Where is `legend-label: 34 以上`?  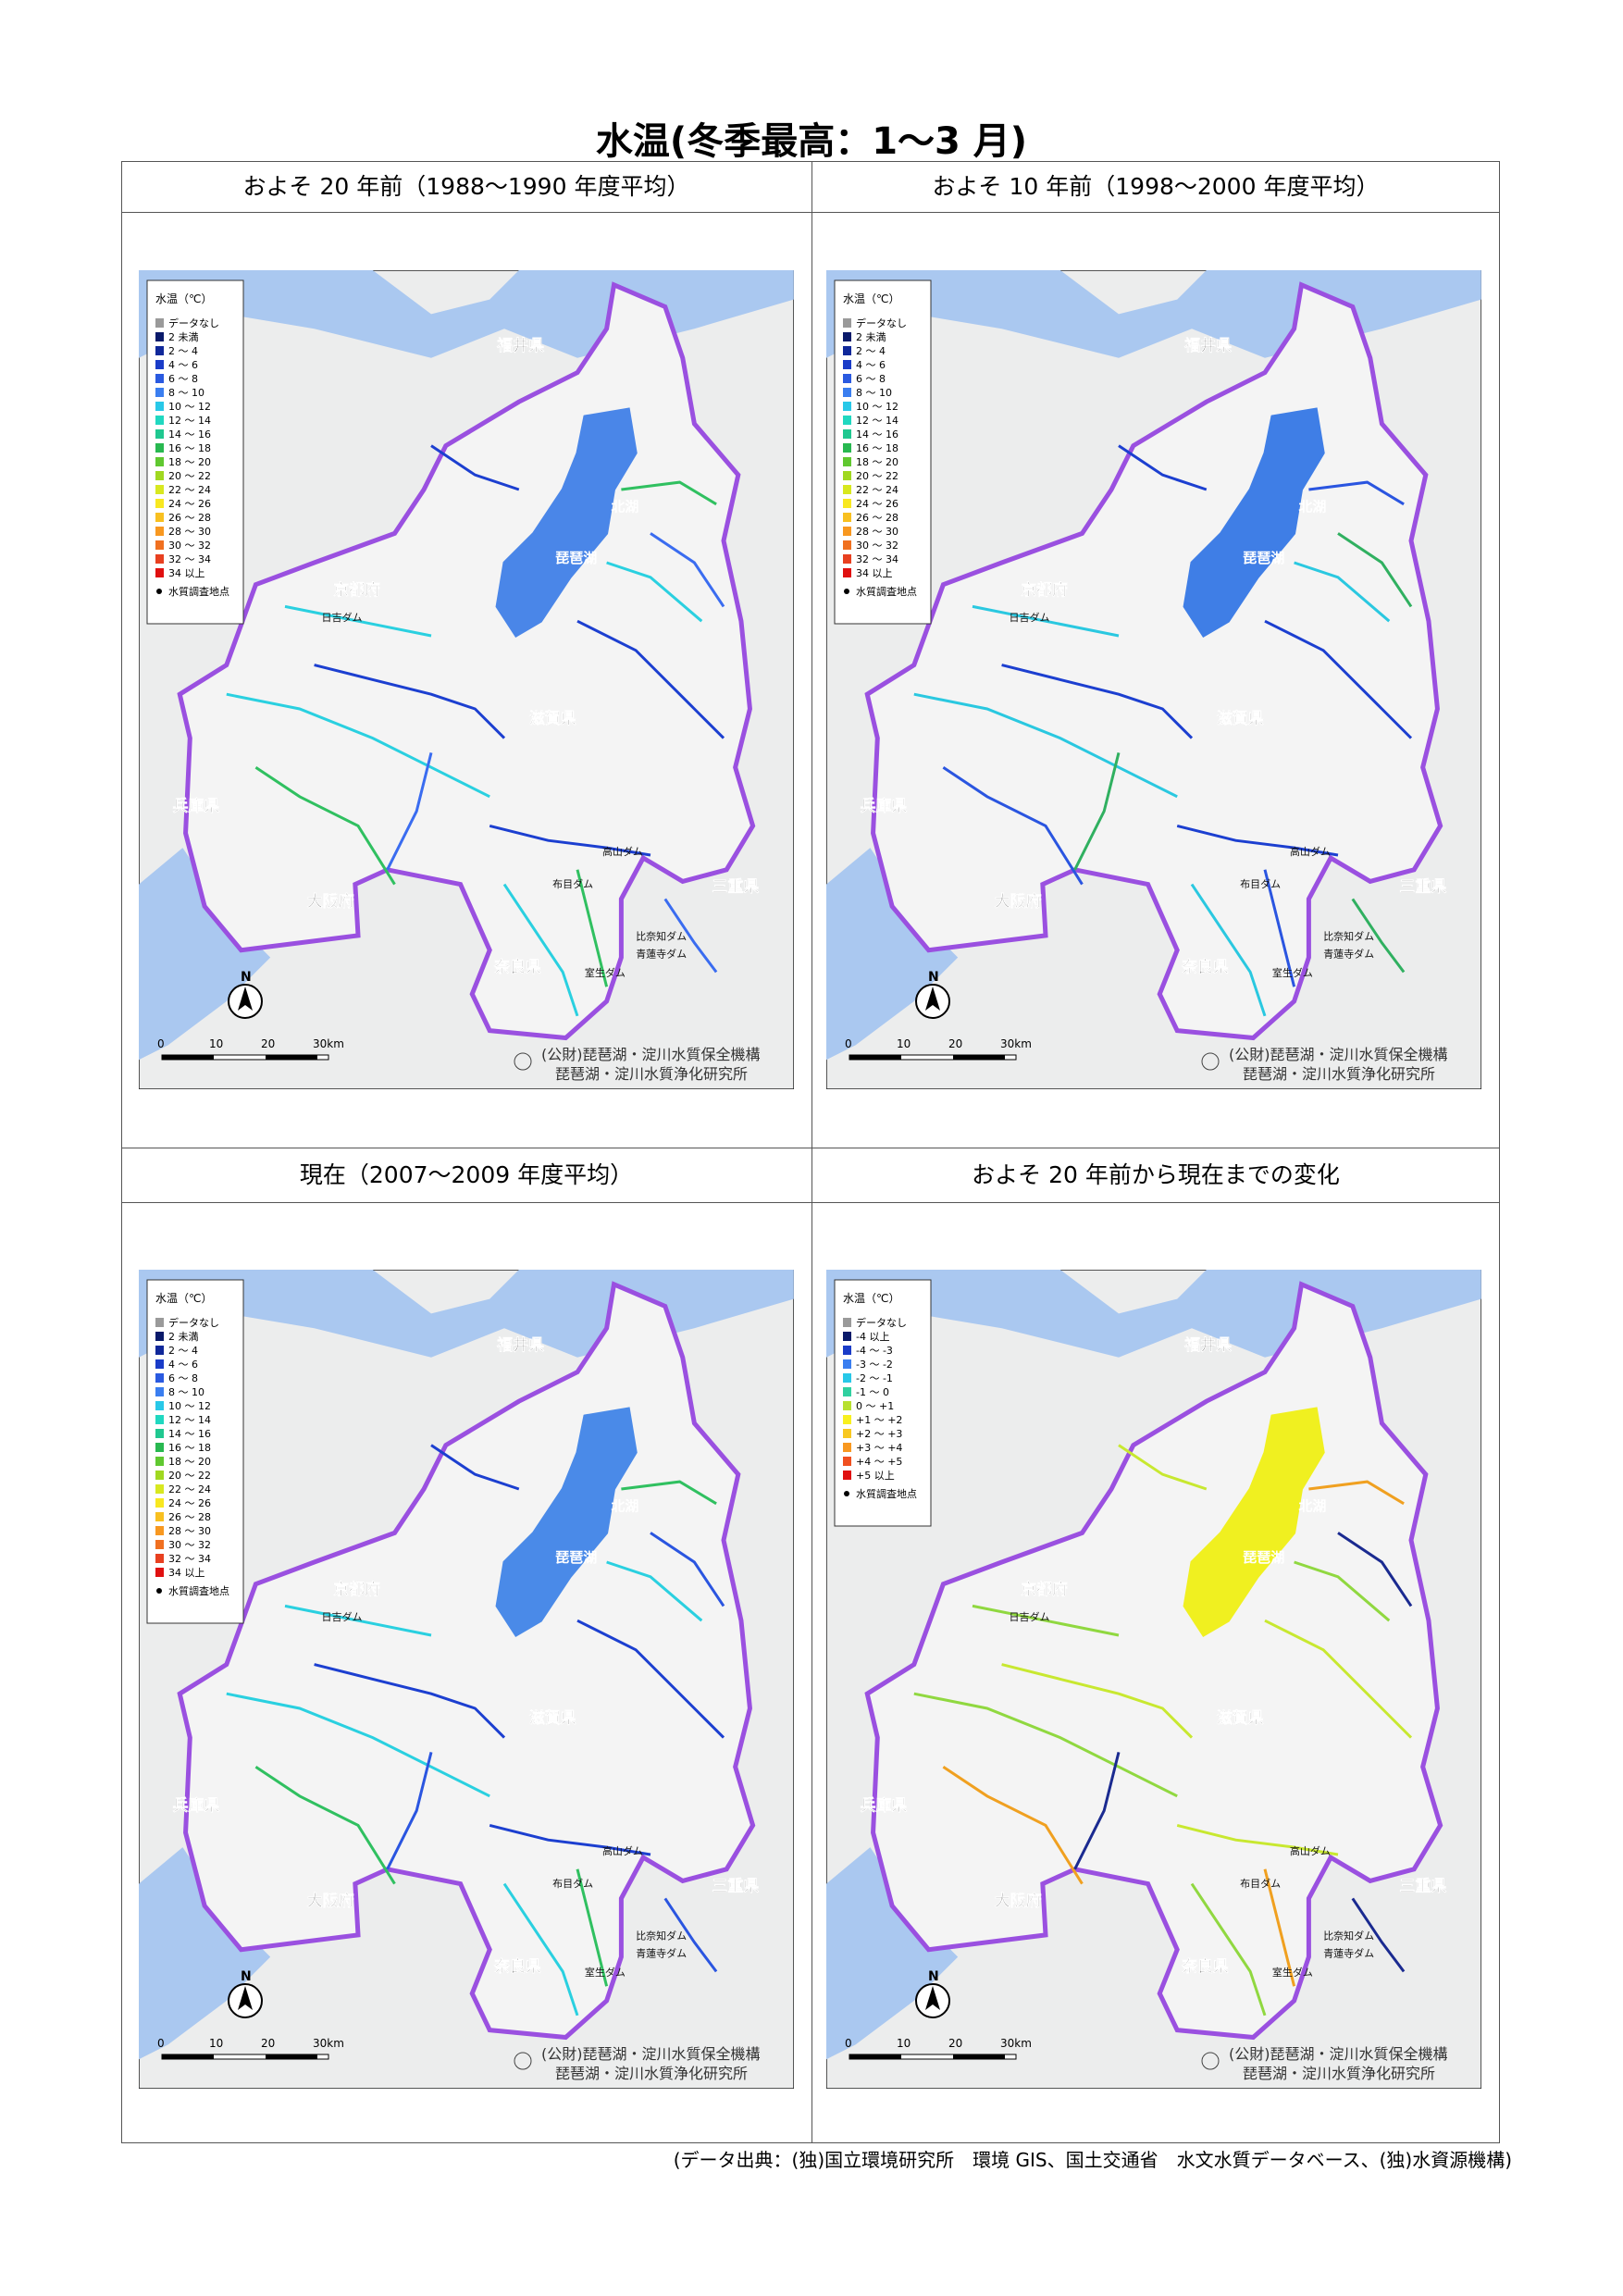 legend-label: 34 以上 is located at coordinates (874, 573).